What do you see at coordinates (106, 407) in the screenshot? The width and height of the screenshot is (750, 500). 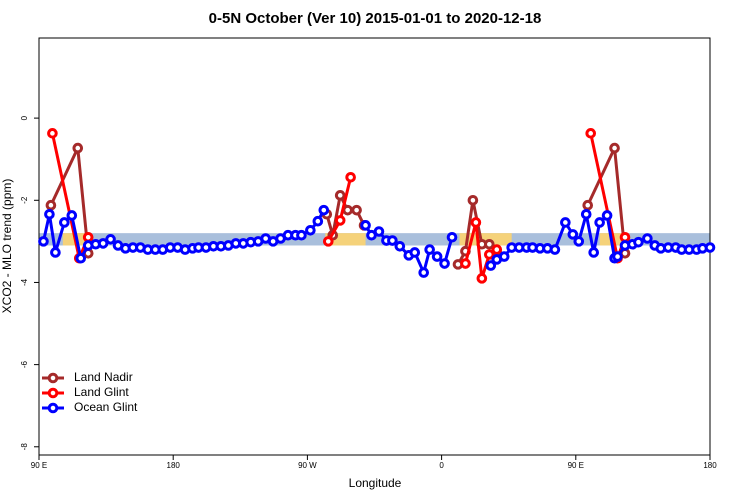 I see `legend-label: Ocean Glint` at bounding box center [106, 407].